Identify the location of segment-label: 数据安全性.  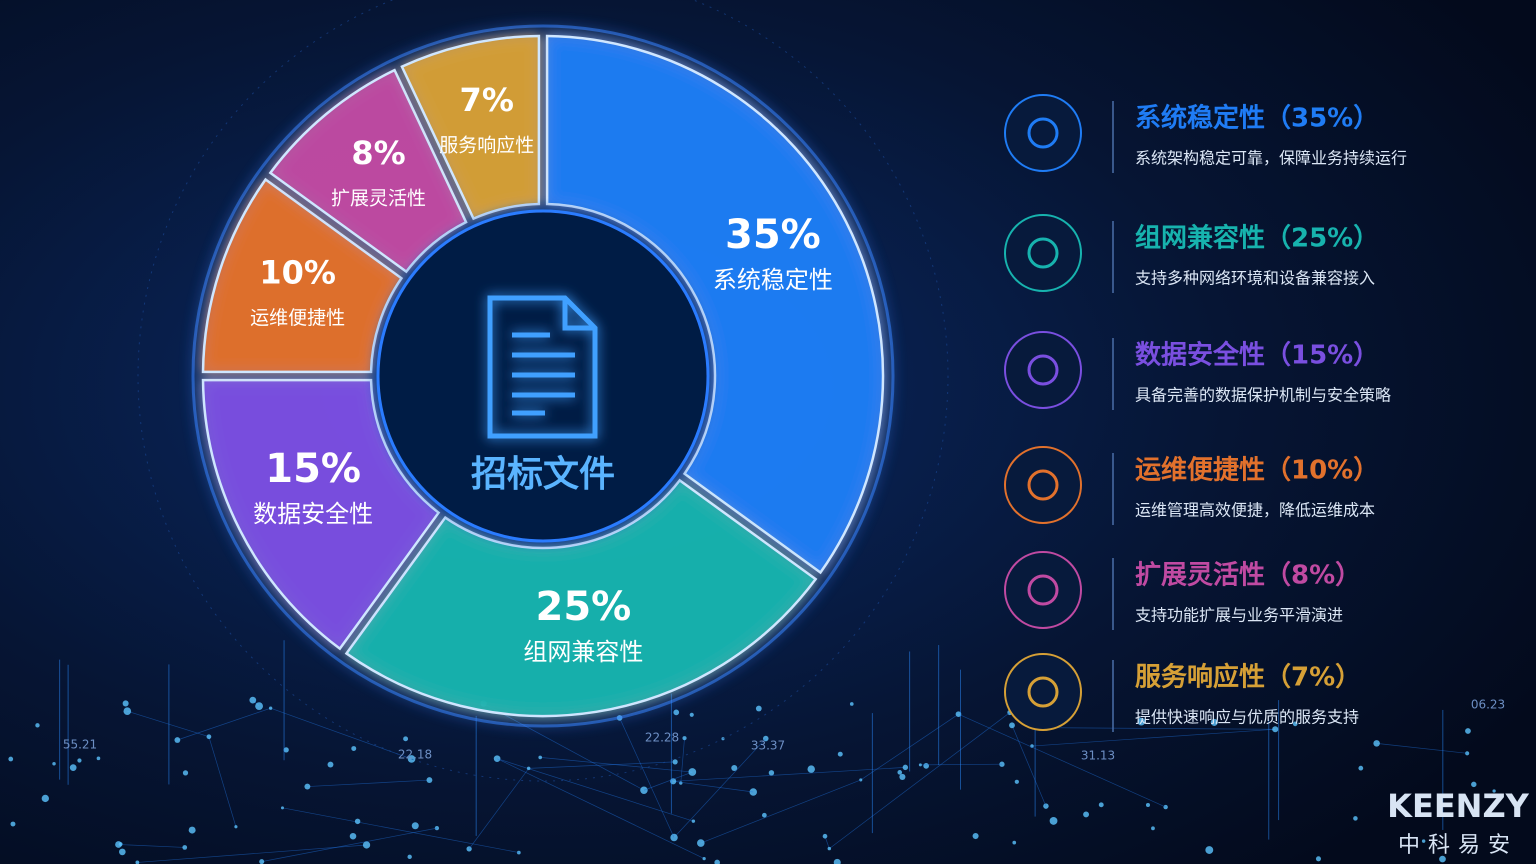
(313, 514).